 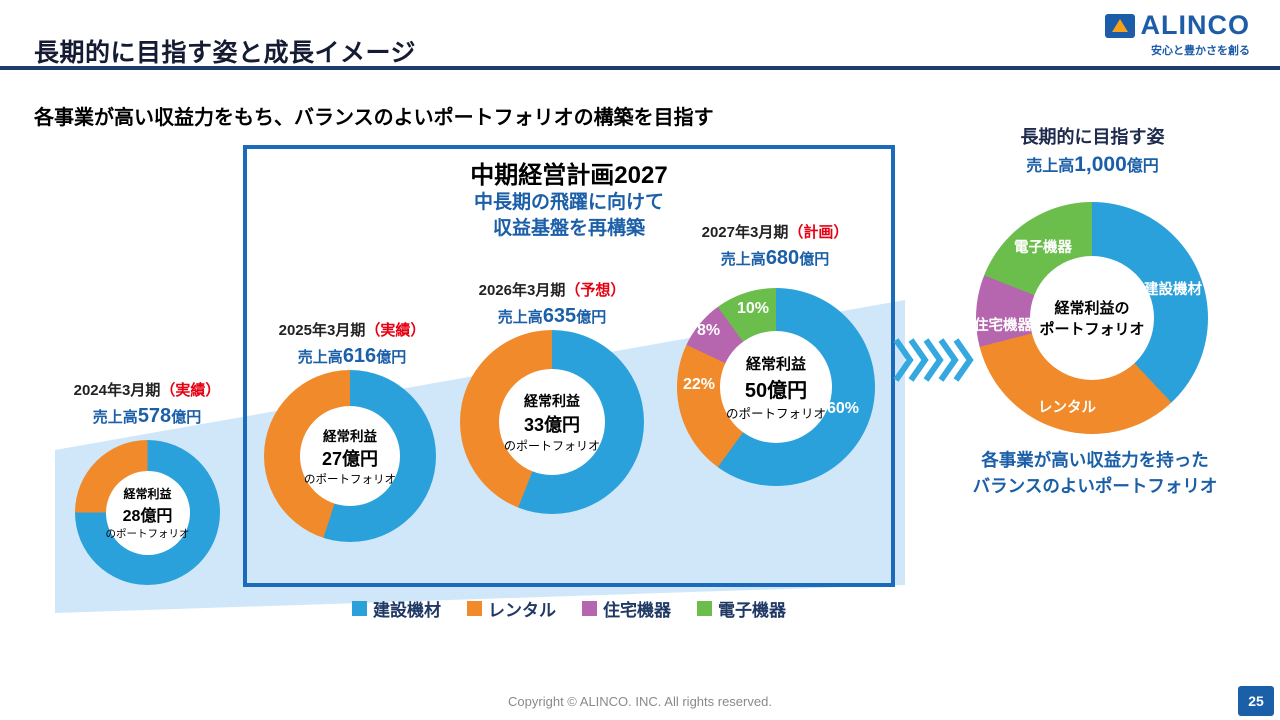 What do you see at coordinates (699, 384) in the screenshot?
I see `fy2027-pct-rental: 22%` at bounding box center [699, 384].